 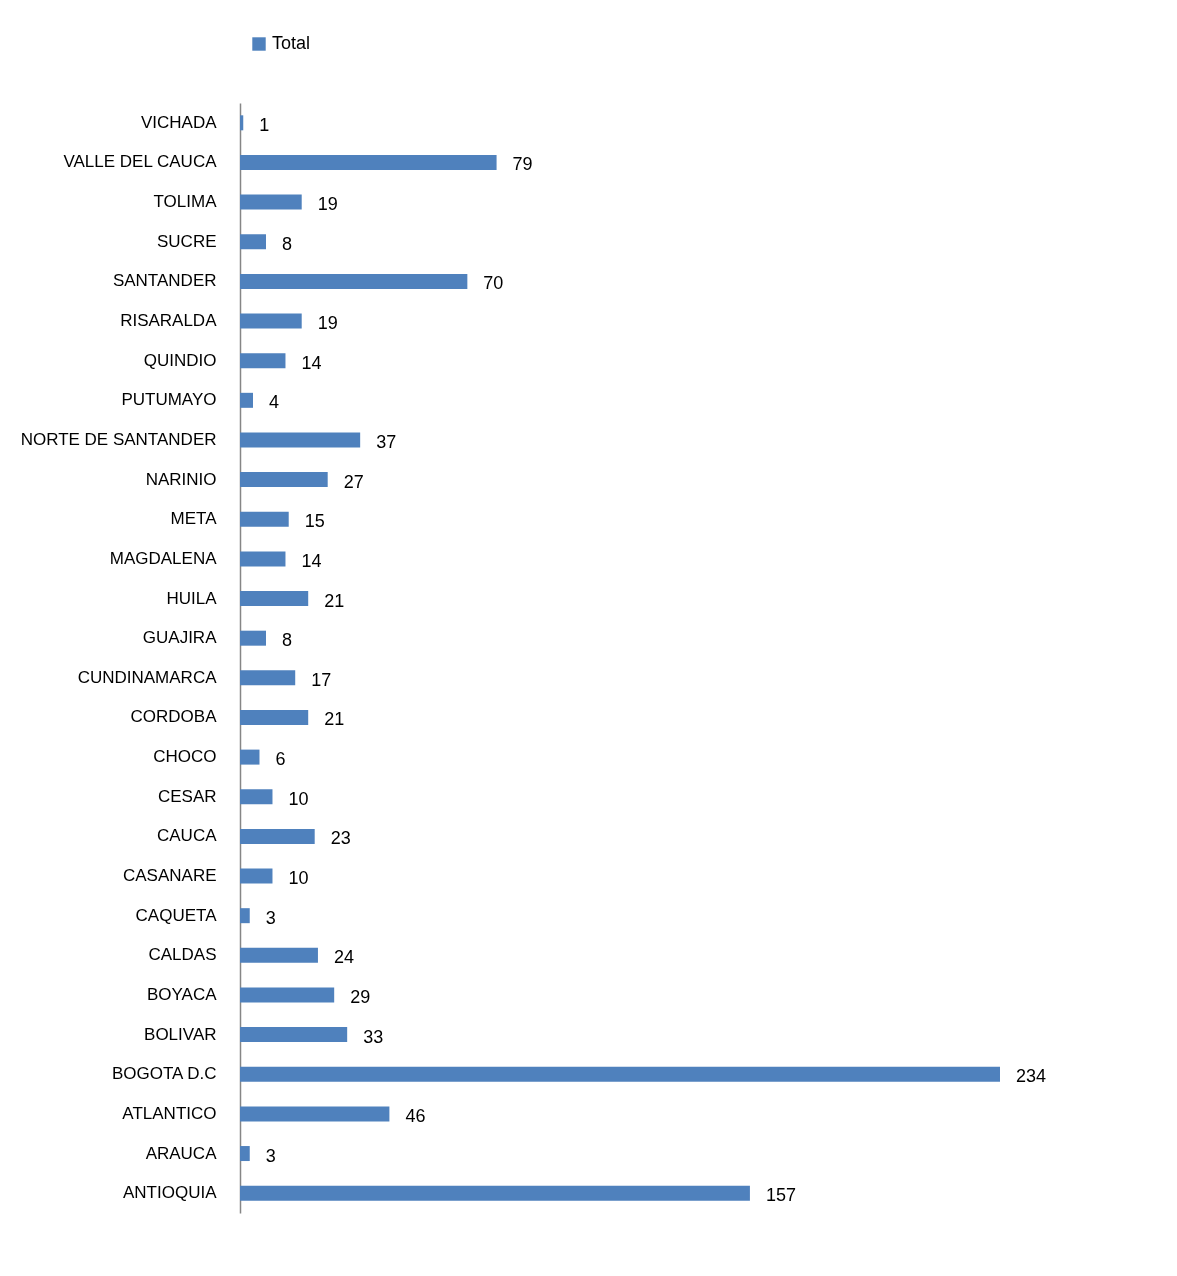 I want to click on y-tick-label: CUNDINAMARCA, so click(x=147, y=677).